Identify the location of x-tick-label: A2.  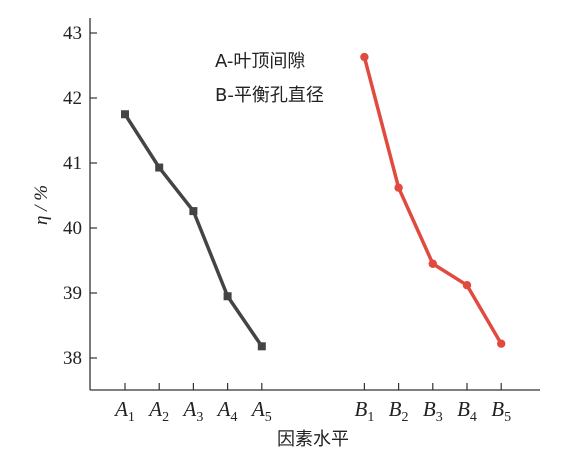
(158, 411).